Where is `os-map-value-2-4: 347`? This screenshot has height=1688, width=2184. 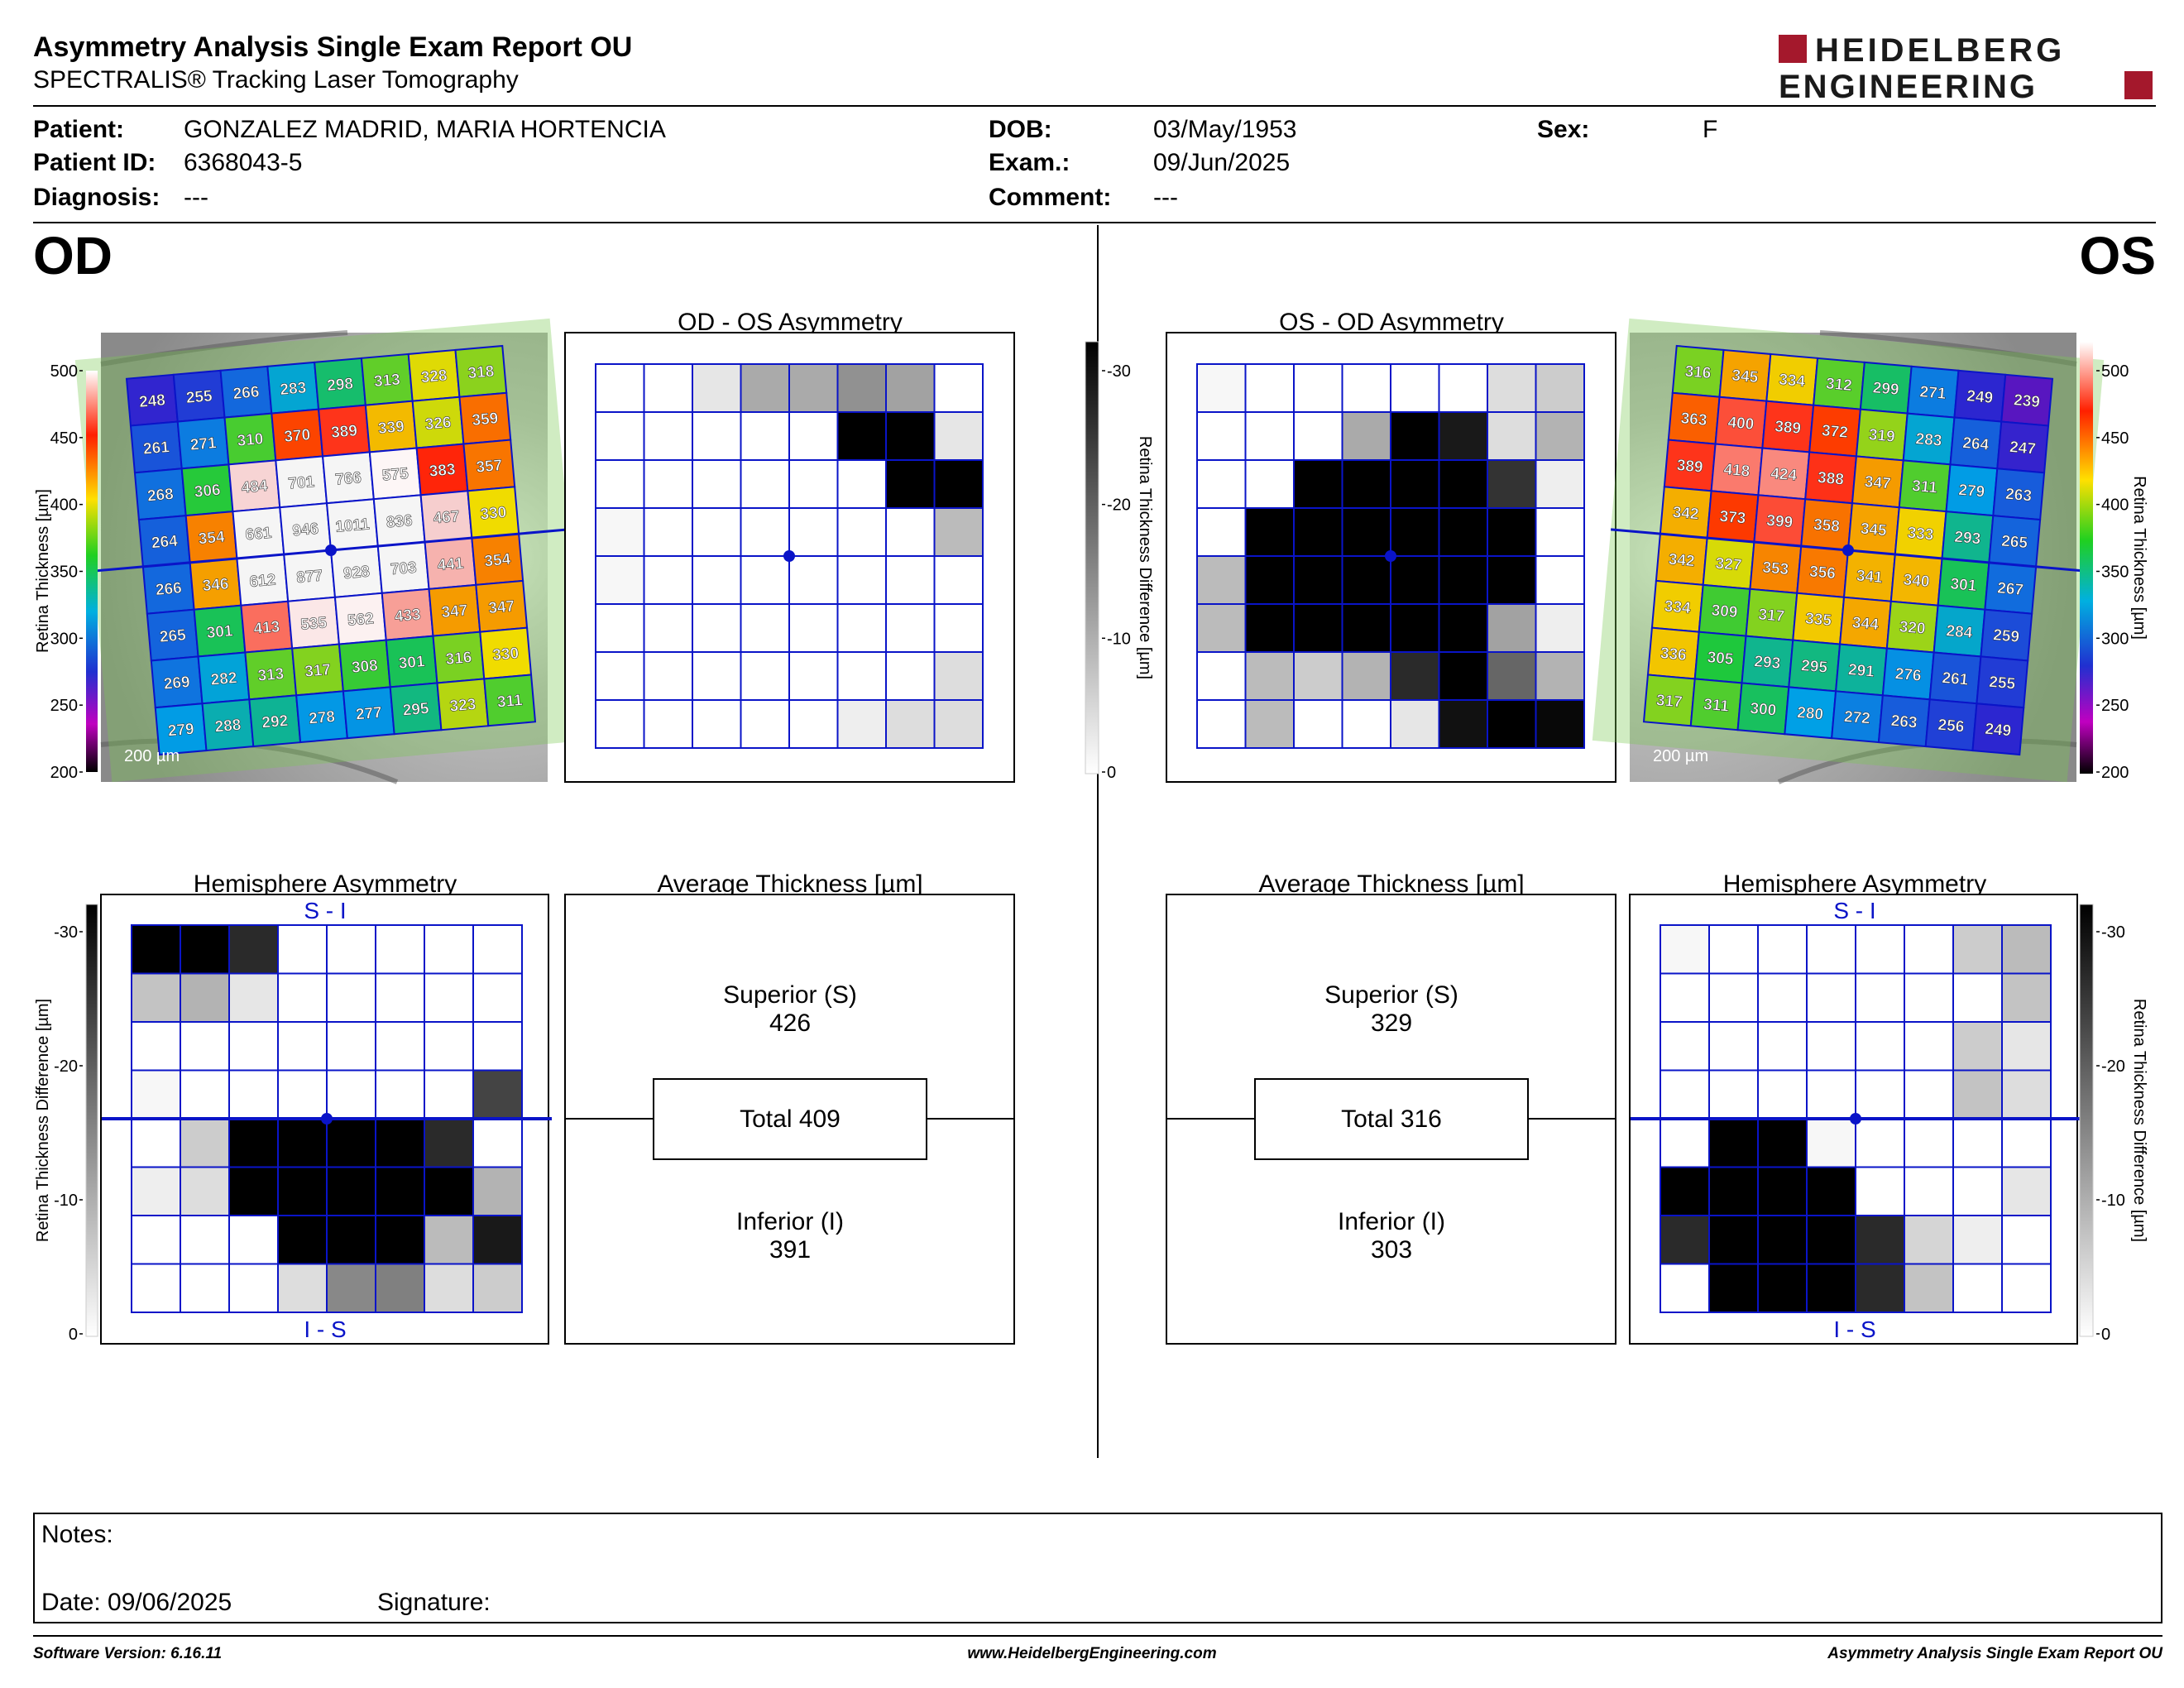
os-map-value-2-4: 347 is located at coordinates (1877, 483).